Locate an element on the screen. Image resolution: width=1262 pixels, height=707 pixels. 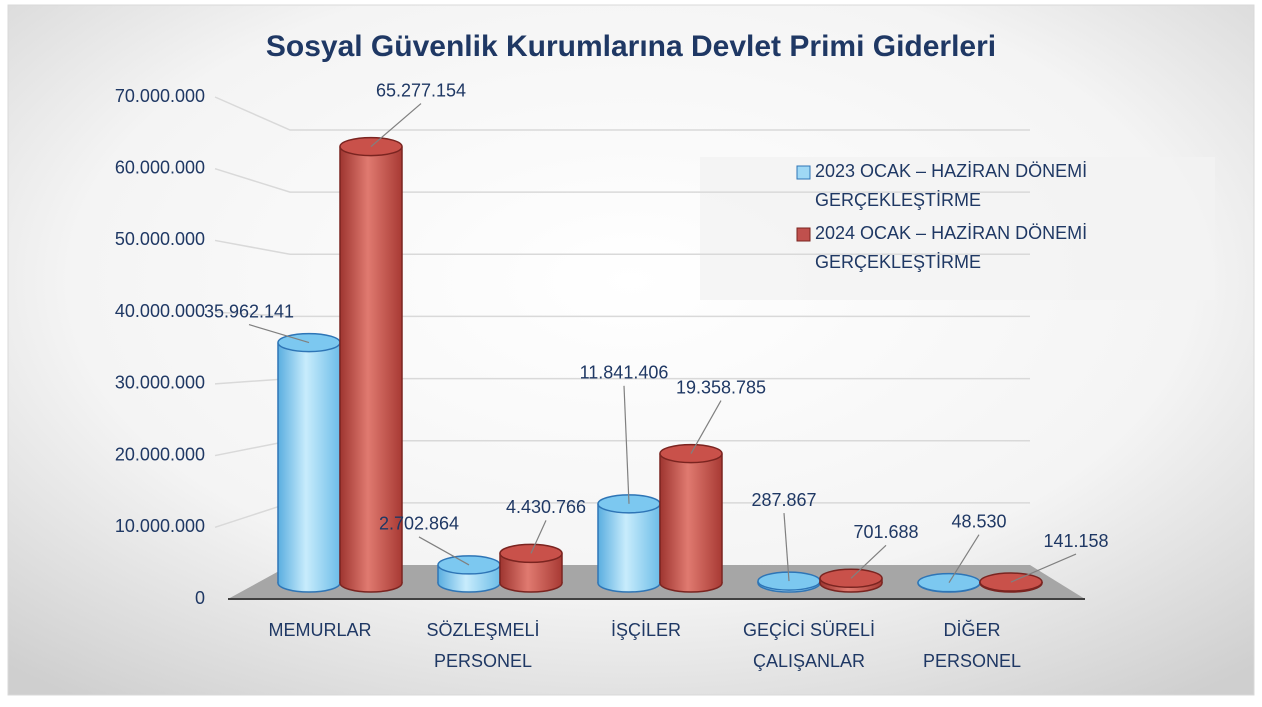
y-tick-label: 30.000.000 is located at coordinates (160, 383).